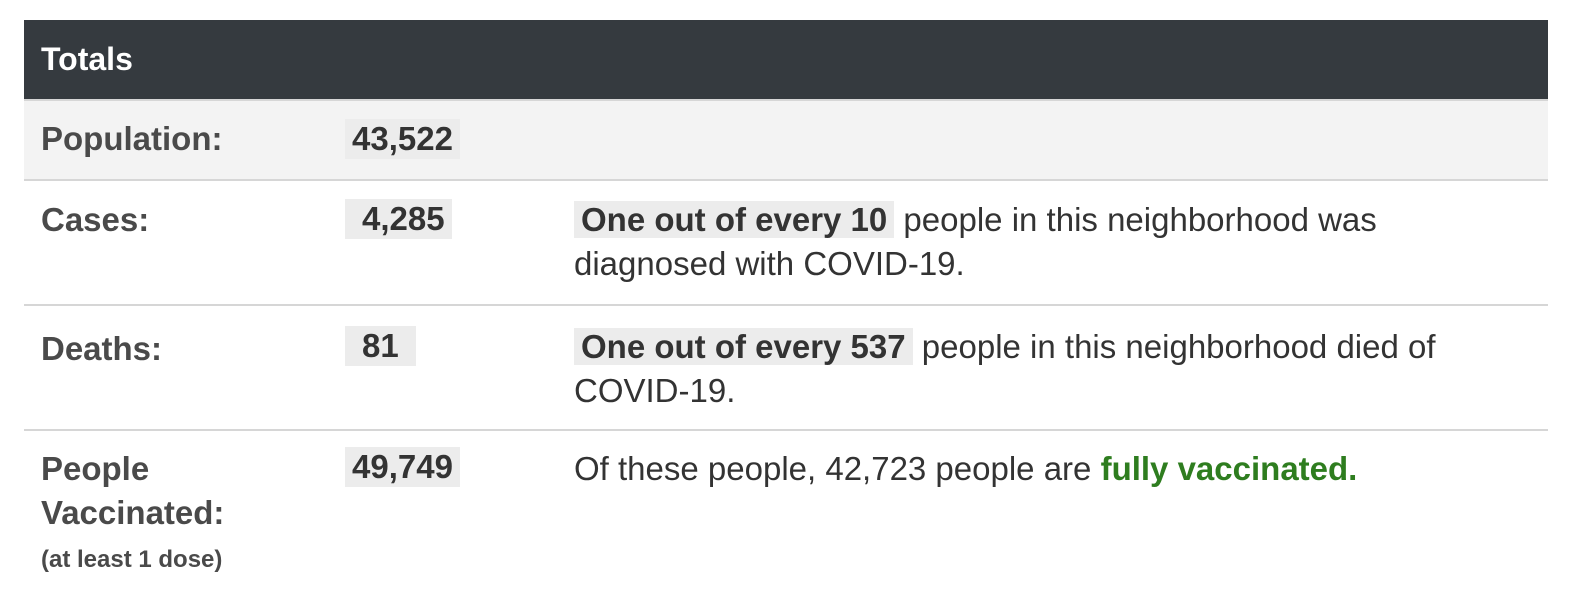 The height and width of the screenshot is (602, 1584). I want to click on vaccinated-label: People Vaccinated: (at least 1 dose), so click(132, 511).